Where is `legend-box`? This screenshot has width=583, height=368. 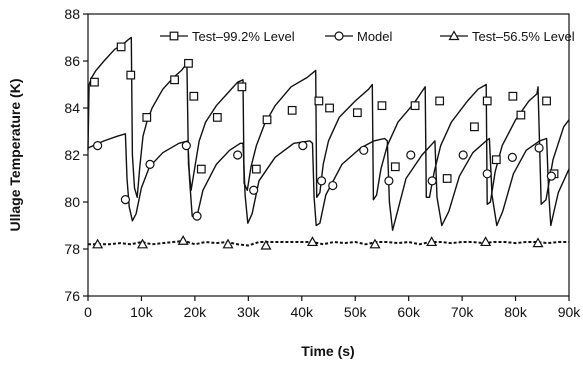
legend-box is located at coordinates (360, 36).